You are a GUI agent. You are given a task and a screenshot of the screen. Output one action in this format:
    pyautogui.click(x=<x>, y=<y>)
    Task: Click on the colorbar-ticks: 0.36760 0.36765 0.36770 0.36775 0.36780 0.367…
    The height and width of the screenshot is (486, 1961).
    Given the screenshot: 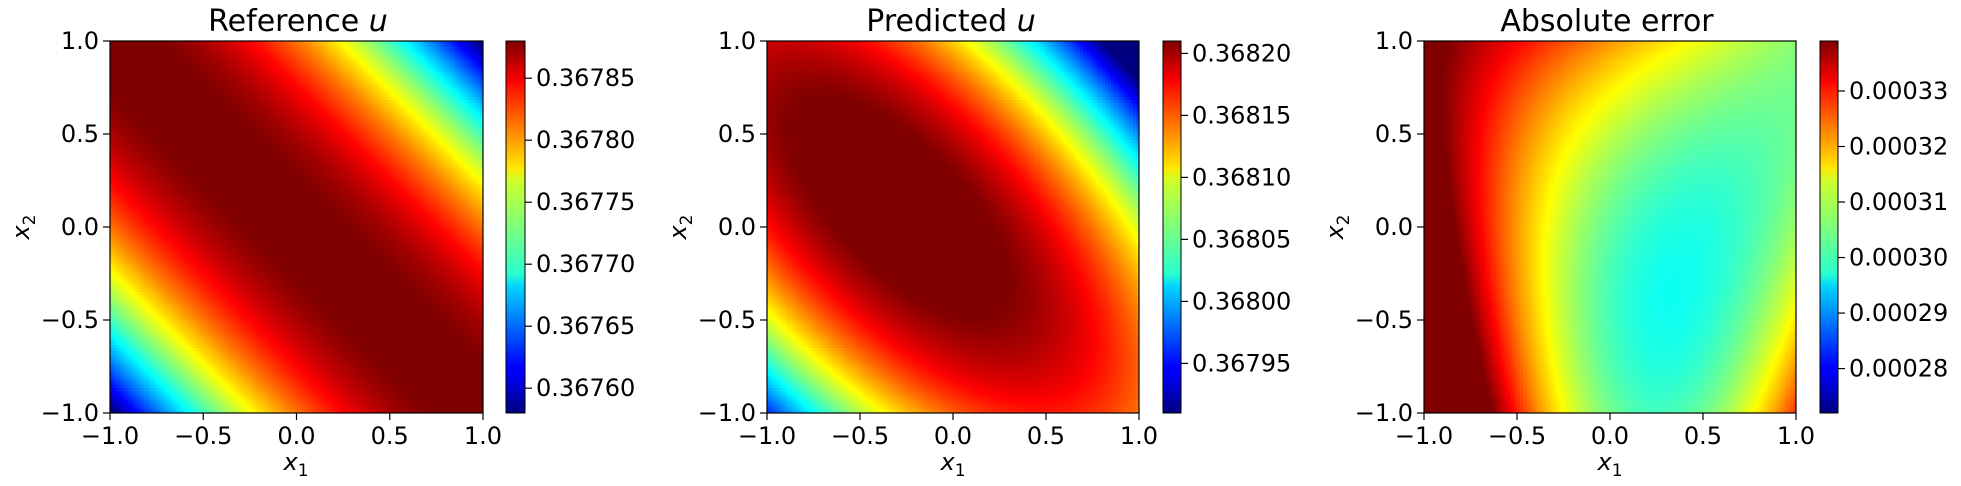 What is the action you would take?
    pyautogui.click(x=580, y=233)
    